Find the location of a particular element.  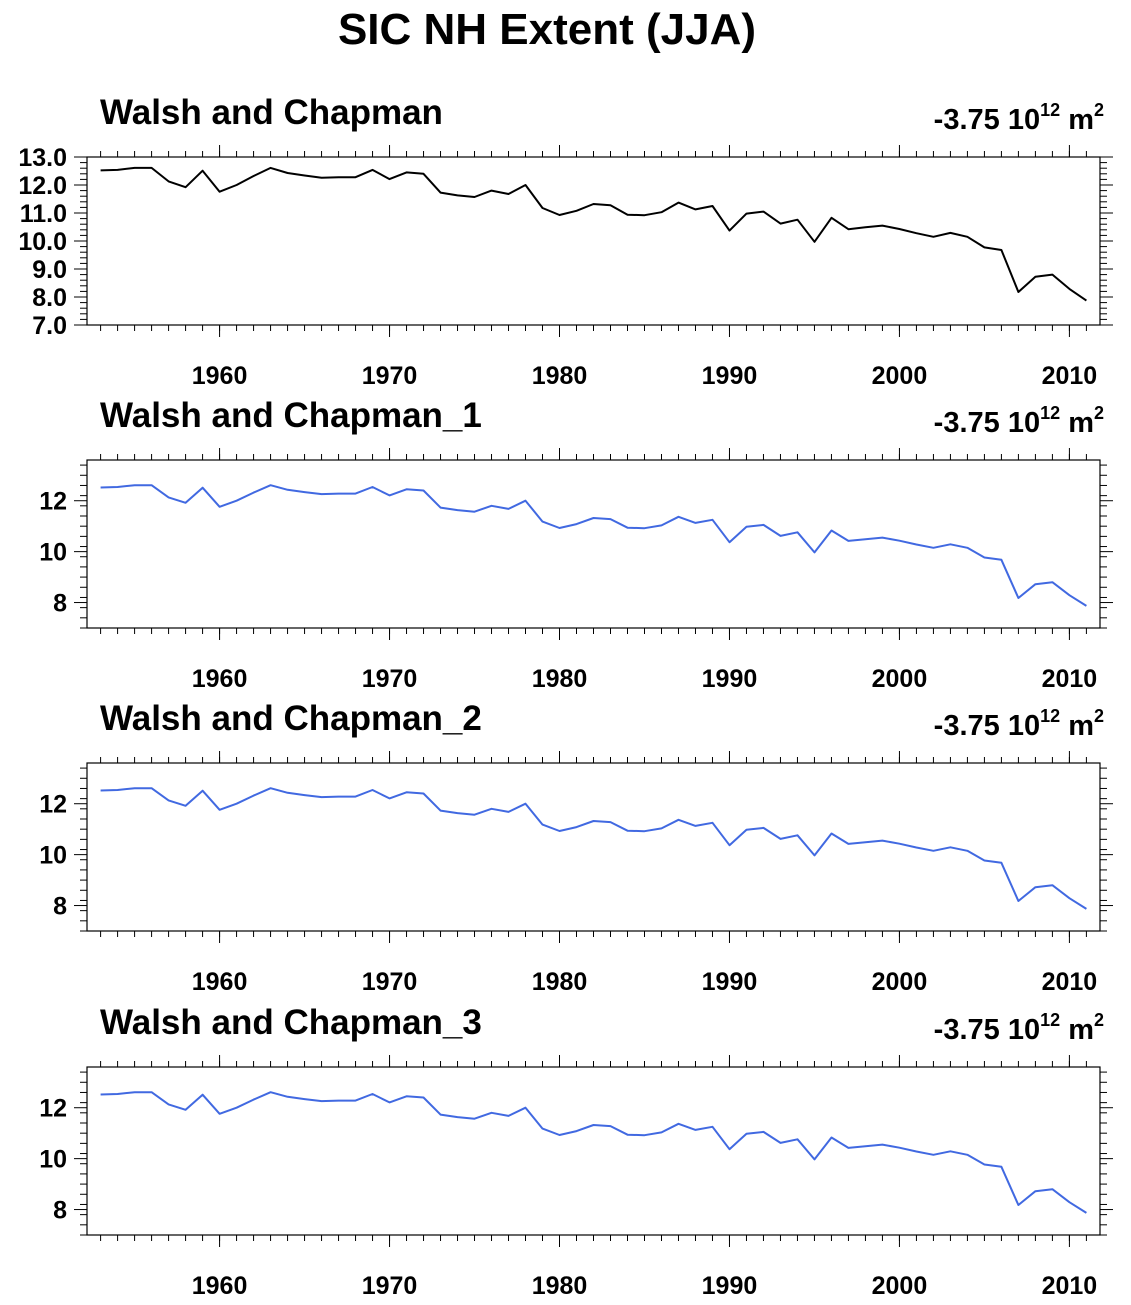

panel-title: Walsh and Chapman_1 is located at coordinates (291, 415).